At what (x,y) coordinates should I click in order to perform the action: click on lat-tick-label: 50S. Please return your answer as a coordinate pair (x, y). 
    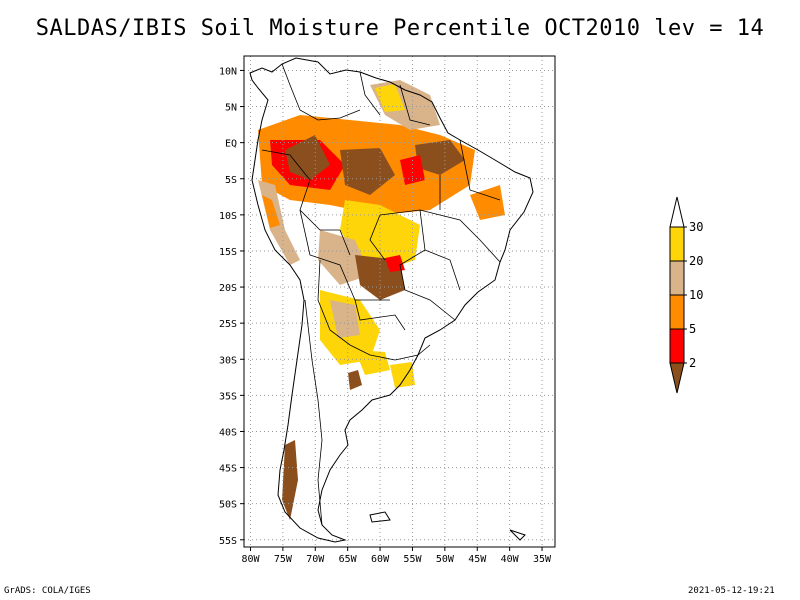
    Looking at the image, I should click on (228, 505).